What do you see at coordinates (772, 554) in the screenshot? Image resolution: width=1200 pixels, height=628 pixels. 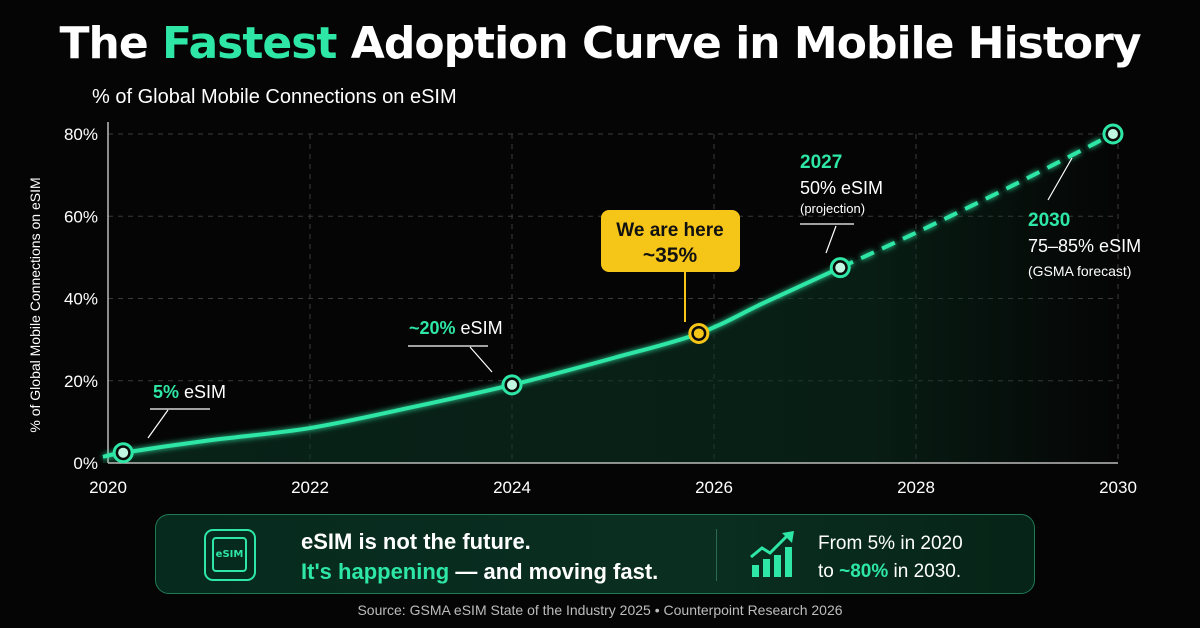 I see `growth-chart-icon` at bounding box center [772, 554].